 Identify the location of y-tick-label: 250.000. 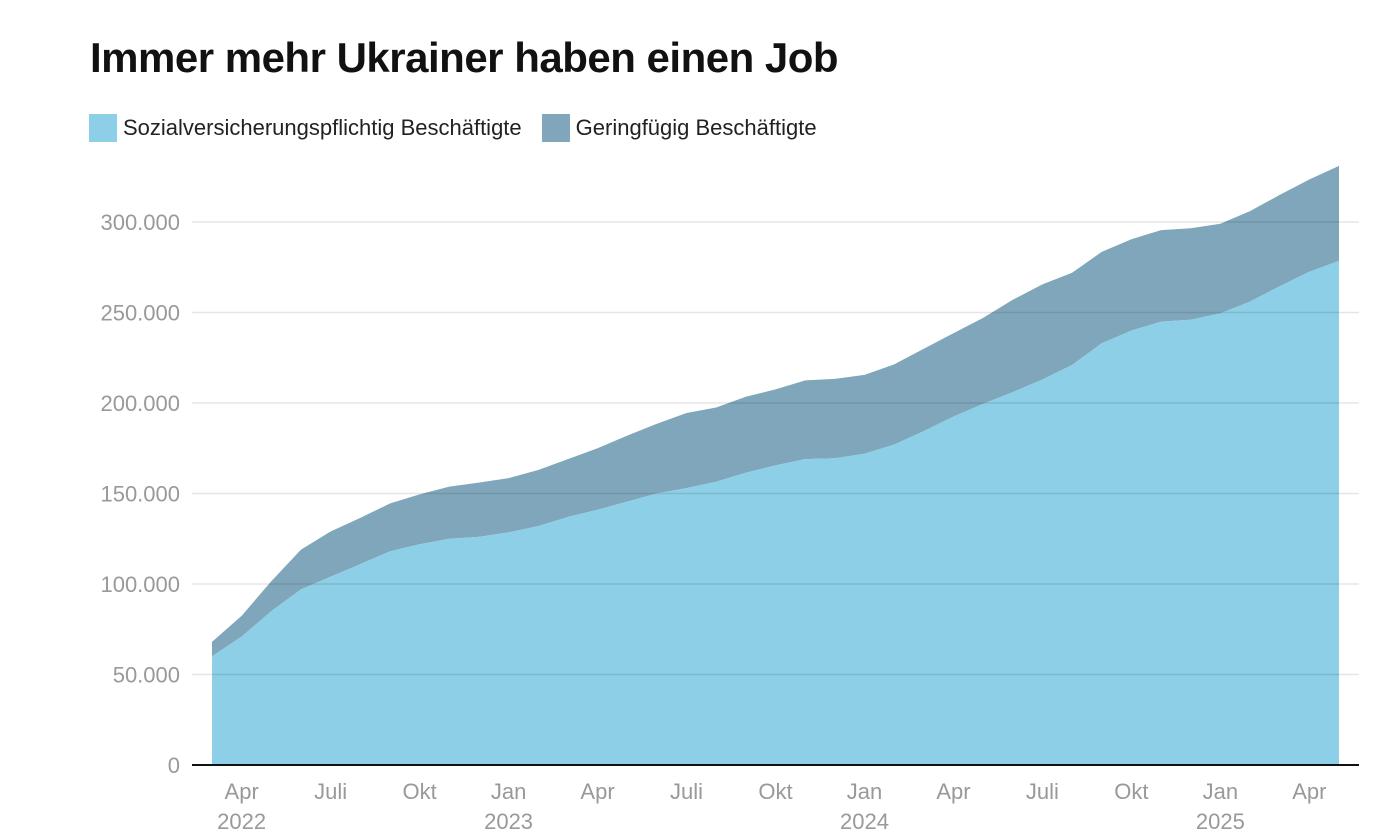
(140, 313).